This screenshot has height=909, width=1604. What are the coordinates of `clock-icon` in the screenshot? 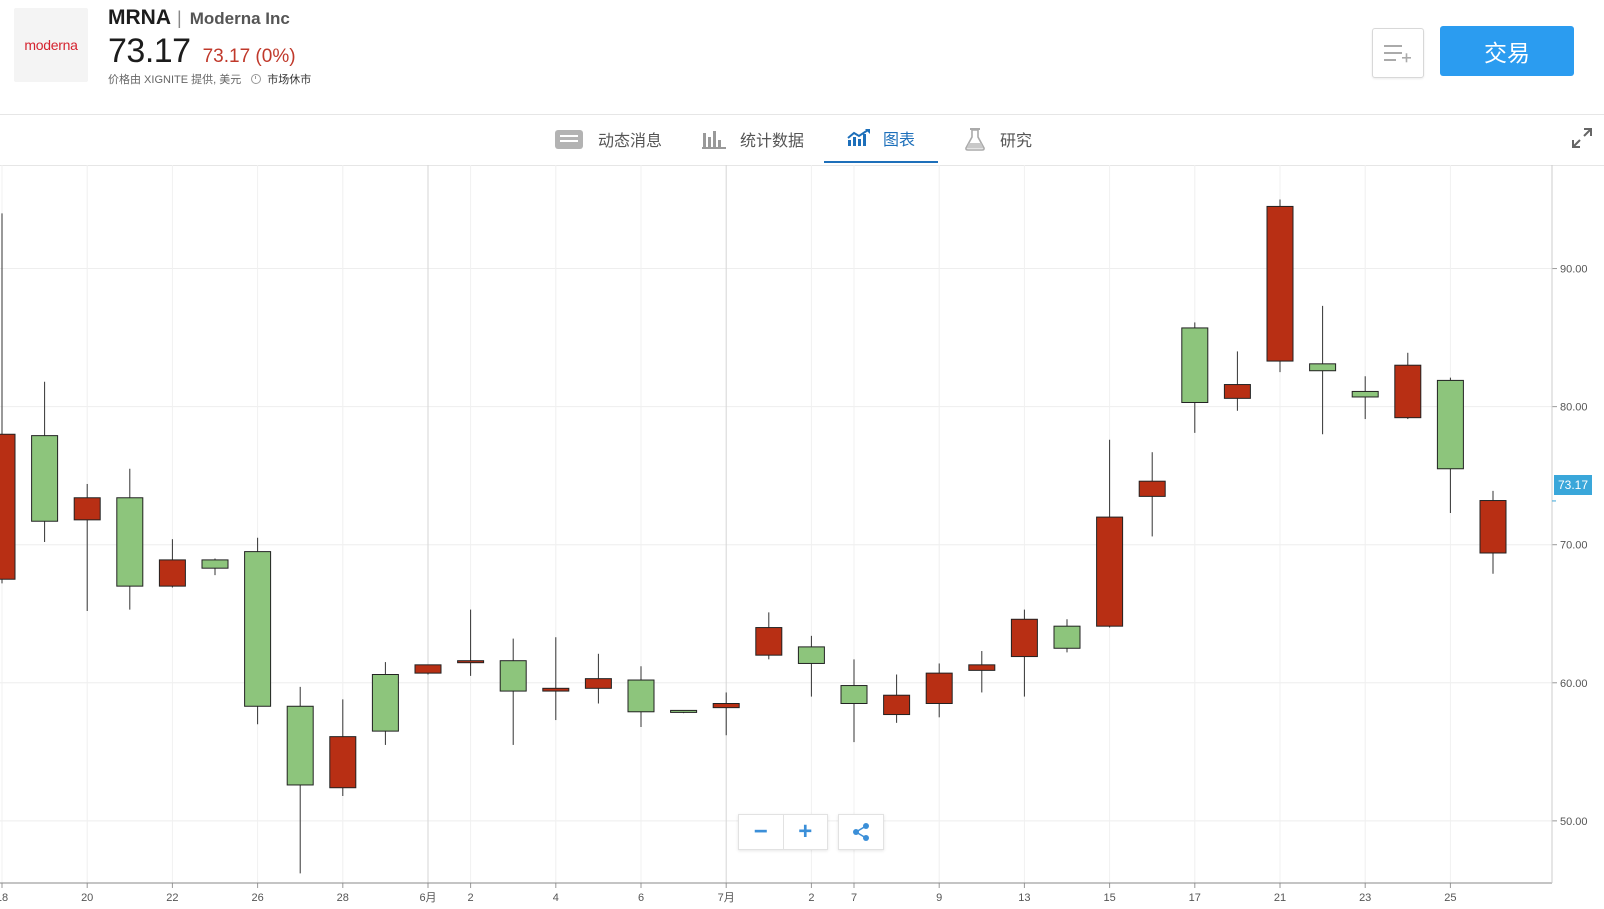 It's located at (256, 79).